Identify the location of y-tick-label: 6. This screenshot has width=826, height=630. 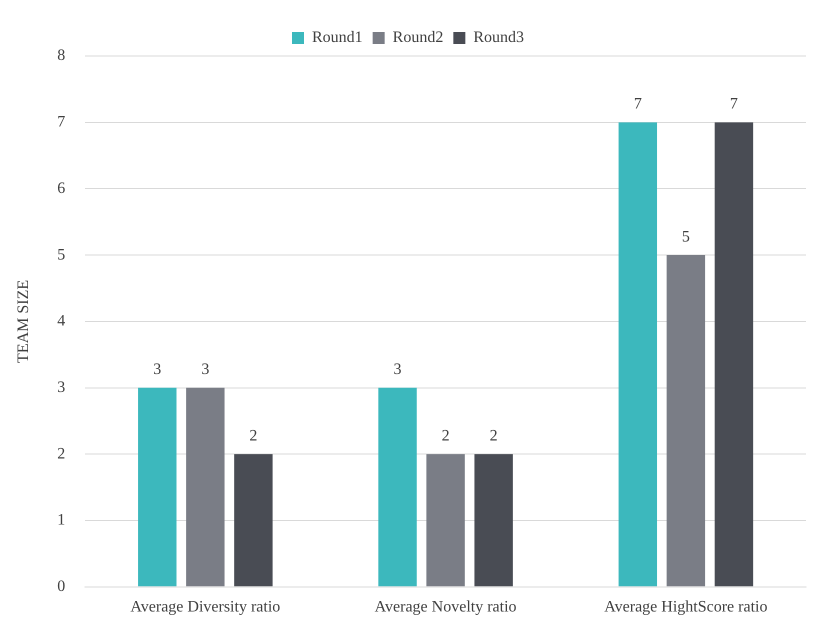
(61, 188).